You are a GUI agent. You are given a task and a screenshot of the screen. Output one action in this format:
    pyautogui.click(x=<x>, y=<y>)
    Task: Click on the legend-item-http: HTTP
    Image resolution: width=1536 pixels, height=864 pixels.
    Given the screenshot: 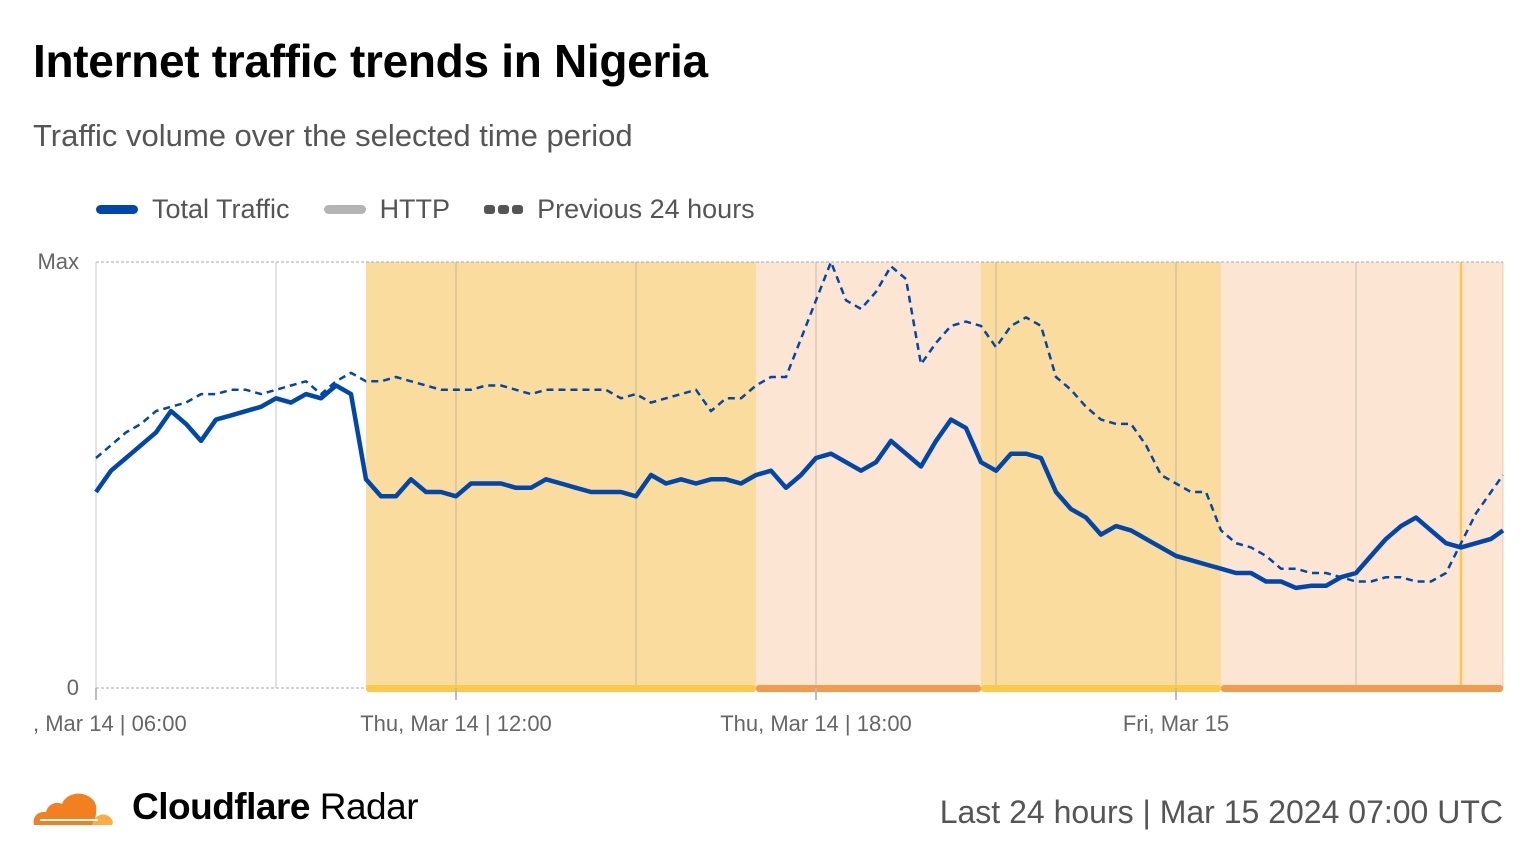 What is the action you would take?
    pyautogui.click(x=387, y=209)
    